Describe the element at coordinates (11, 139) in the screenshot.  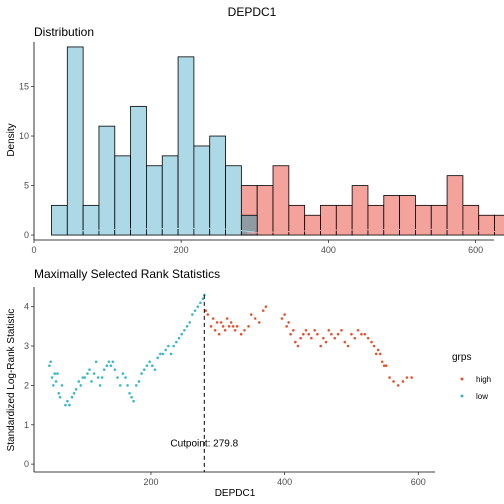
I see `distribution-ylabel: Density` at that location.